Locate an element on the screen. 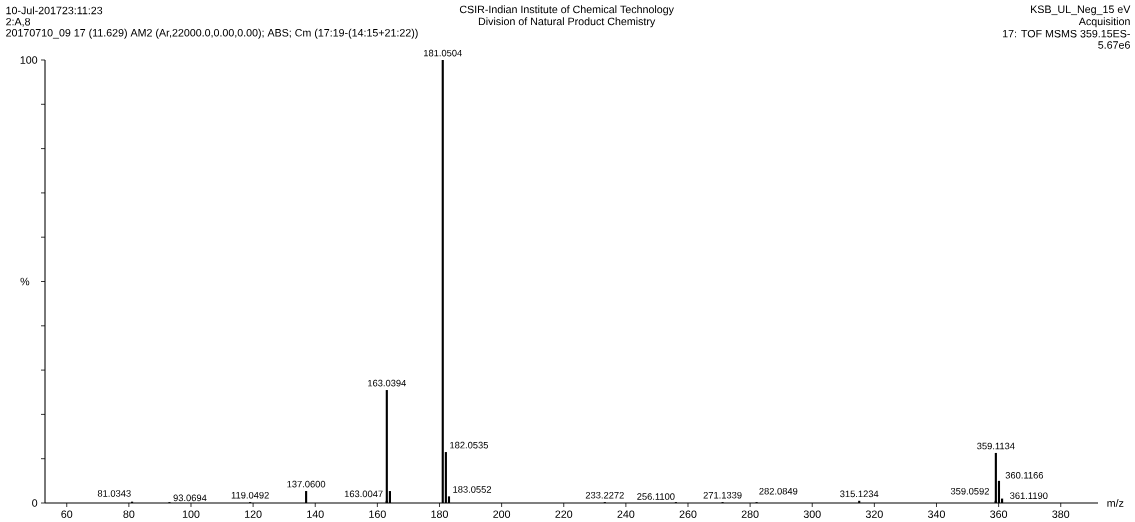 The height and width of the screenshot is (522, 1135). text: 20170710_09 17 (11.629) AM2 (Ar,22000.0,0.00,0.00); ABS; Cm (17:19-(14:15+21:22)) is located at coordinates (212, 33).